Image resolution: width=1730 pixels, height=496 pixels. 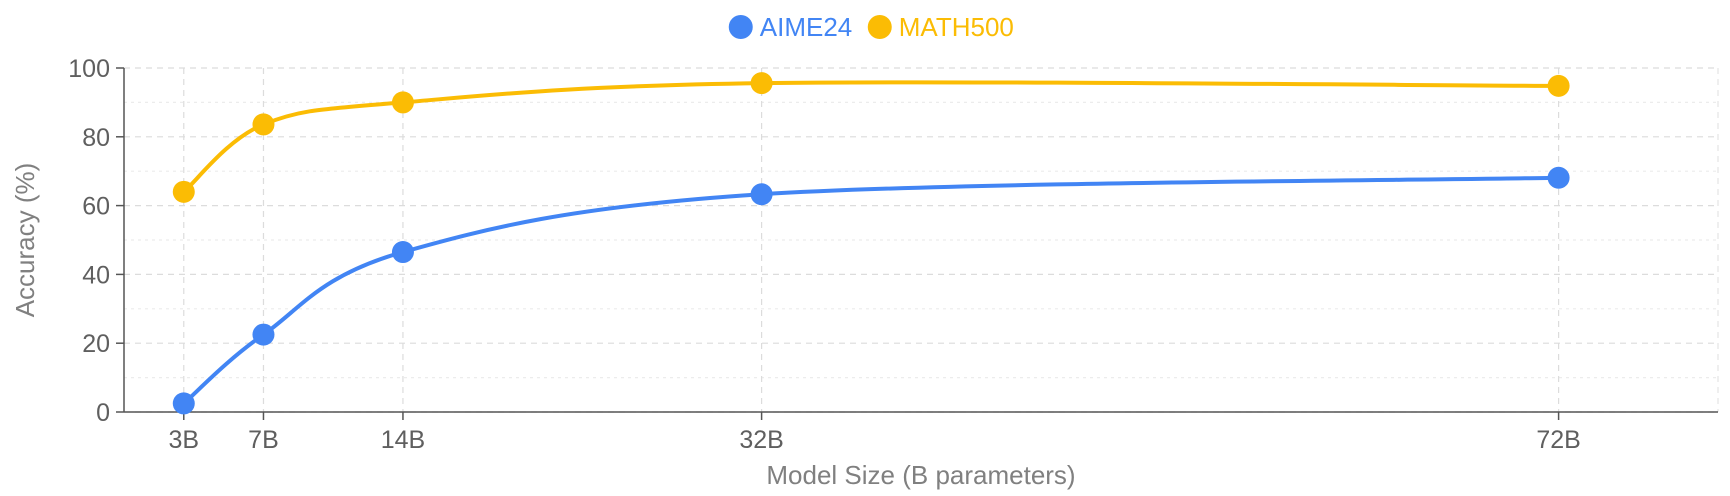 I want to click on y-tick-label: 100, so click(x=89, y=69).